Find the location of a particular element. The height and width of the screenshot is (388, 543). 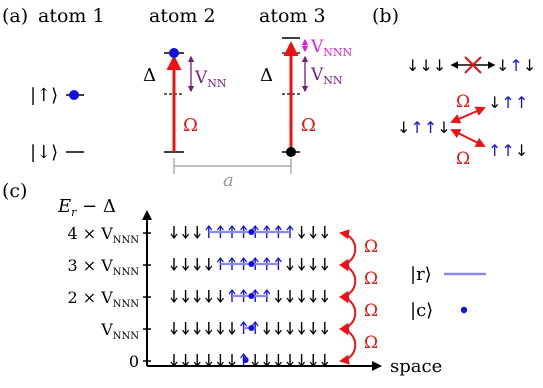

atom2-up-dot is located at coordinates (174, 53).